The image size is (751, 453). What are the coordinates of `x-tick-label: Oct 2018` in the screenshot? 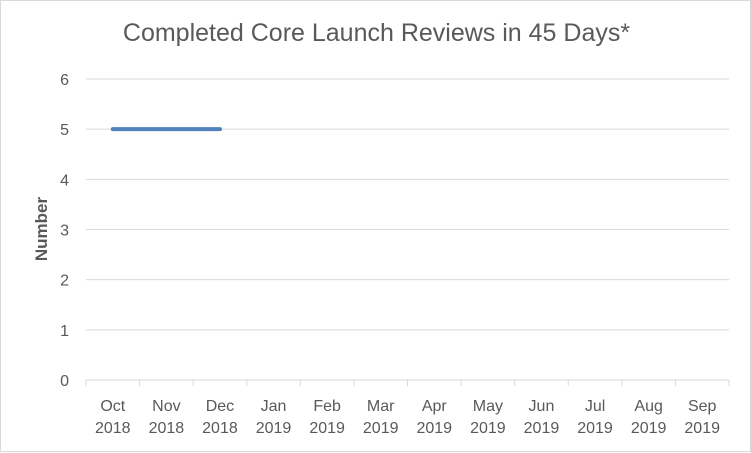 It's located at (113, 417).